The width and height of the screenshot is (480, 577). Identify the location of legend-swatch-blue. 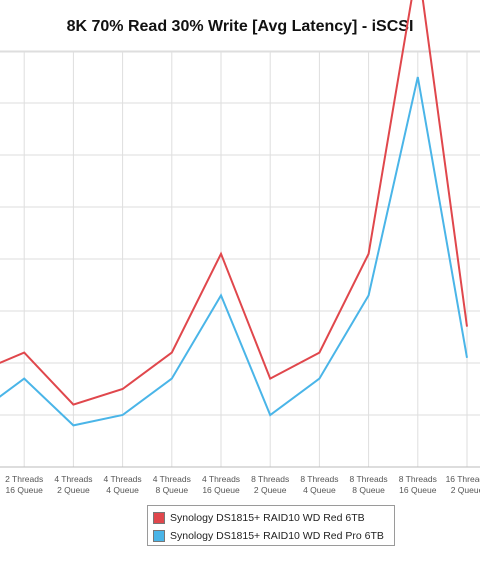
(159, 536).